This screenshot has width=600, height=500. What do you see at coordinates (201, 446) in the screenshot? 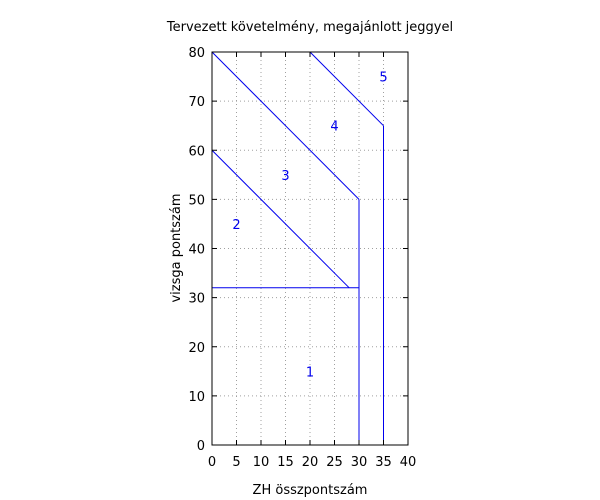
I see `y-tick-label: 0` at bounding box center [201, 446].